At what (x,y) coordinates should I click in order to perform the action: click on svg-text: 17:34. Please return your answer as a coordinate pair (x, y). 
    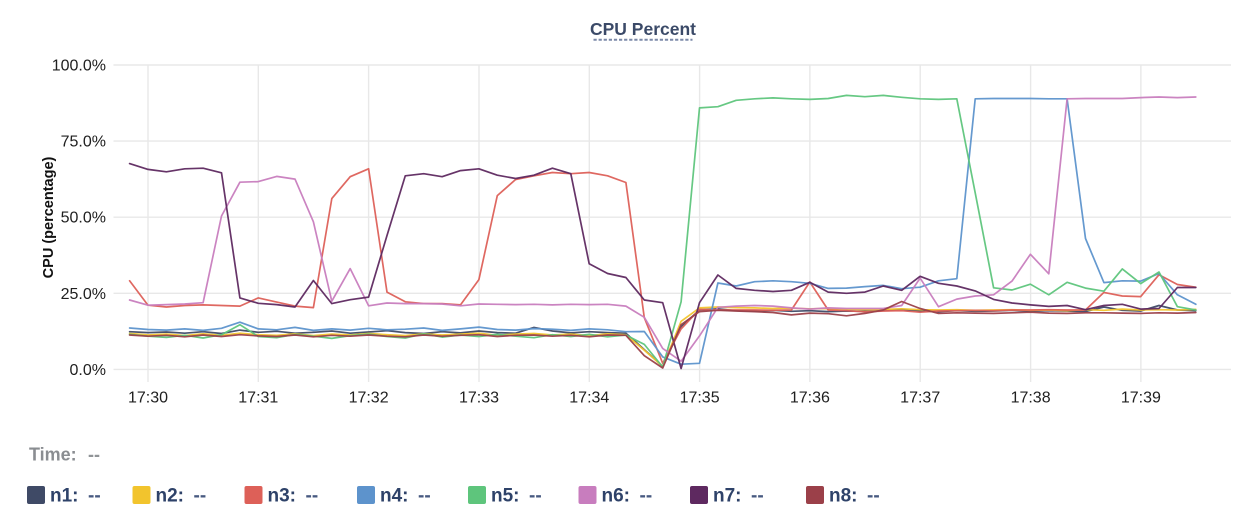
    Looking at the image, I should click on (589, 398).